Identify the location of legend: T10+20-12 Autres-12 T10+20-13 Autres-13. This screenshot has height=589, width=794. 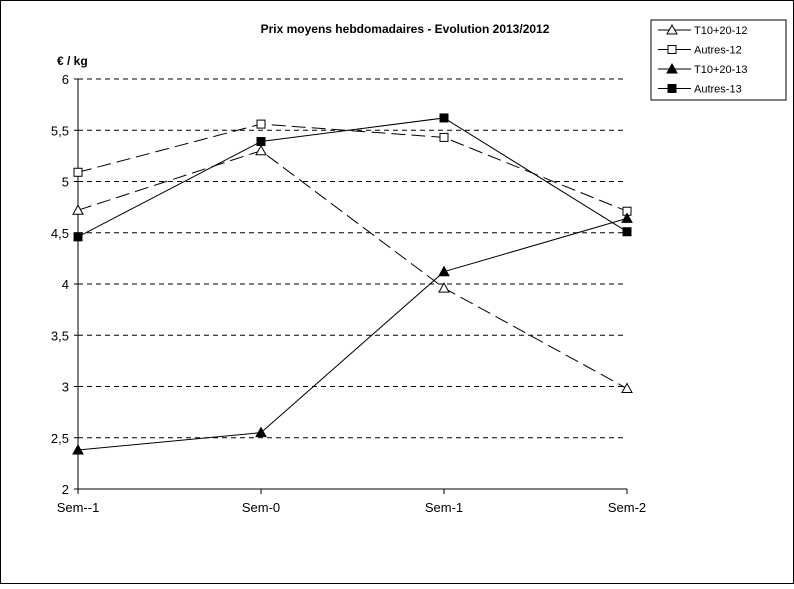
(718, 60).